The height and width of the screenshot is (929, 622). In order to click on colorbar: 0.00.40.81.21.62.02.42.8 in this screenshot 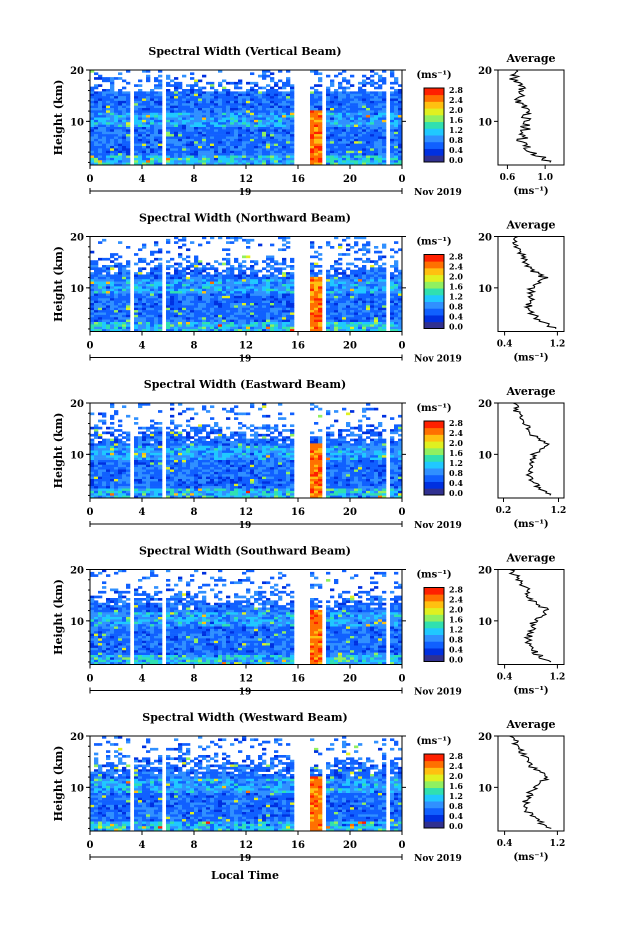, I will do `click(443, 292)`.